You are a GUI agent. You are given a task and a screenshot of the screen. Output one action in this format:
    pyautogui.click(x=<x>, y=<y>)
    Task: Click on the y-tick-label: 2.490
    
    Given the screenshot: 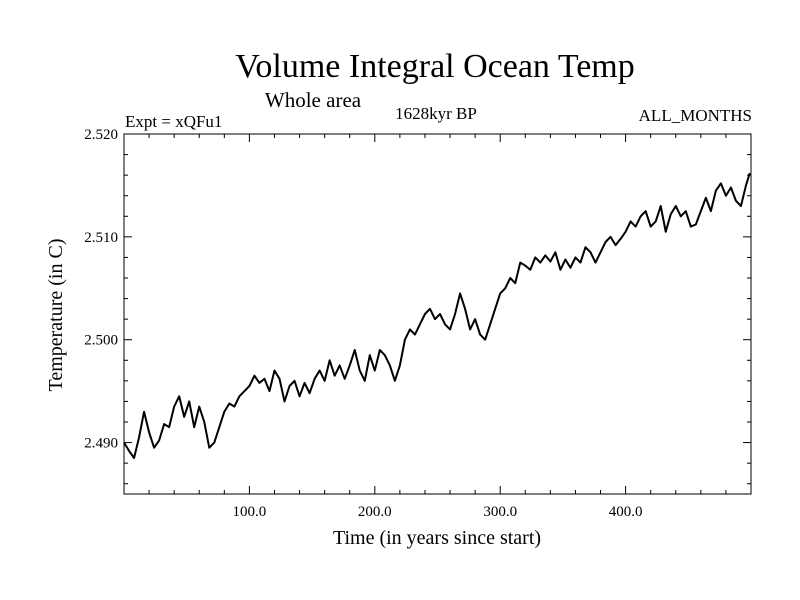 What is the action you would take?
    pyautogui.click(x=101, y=444)
    